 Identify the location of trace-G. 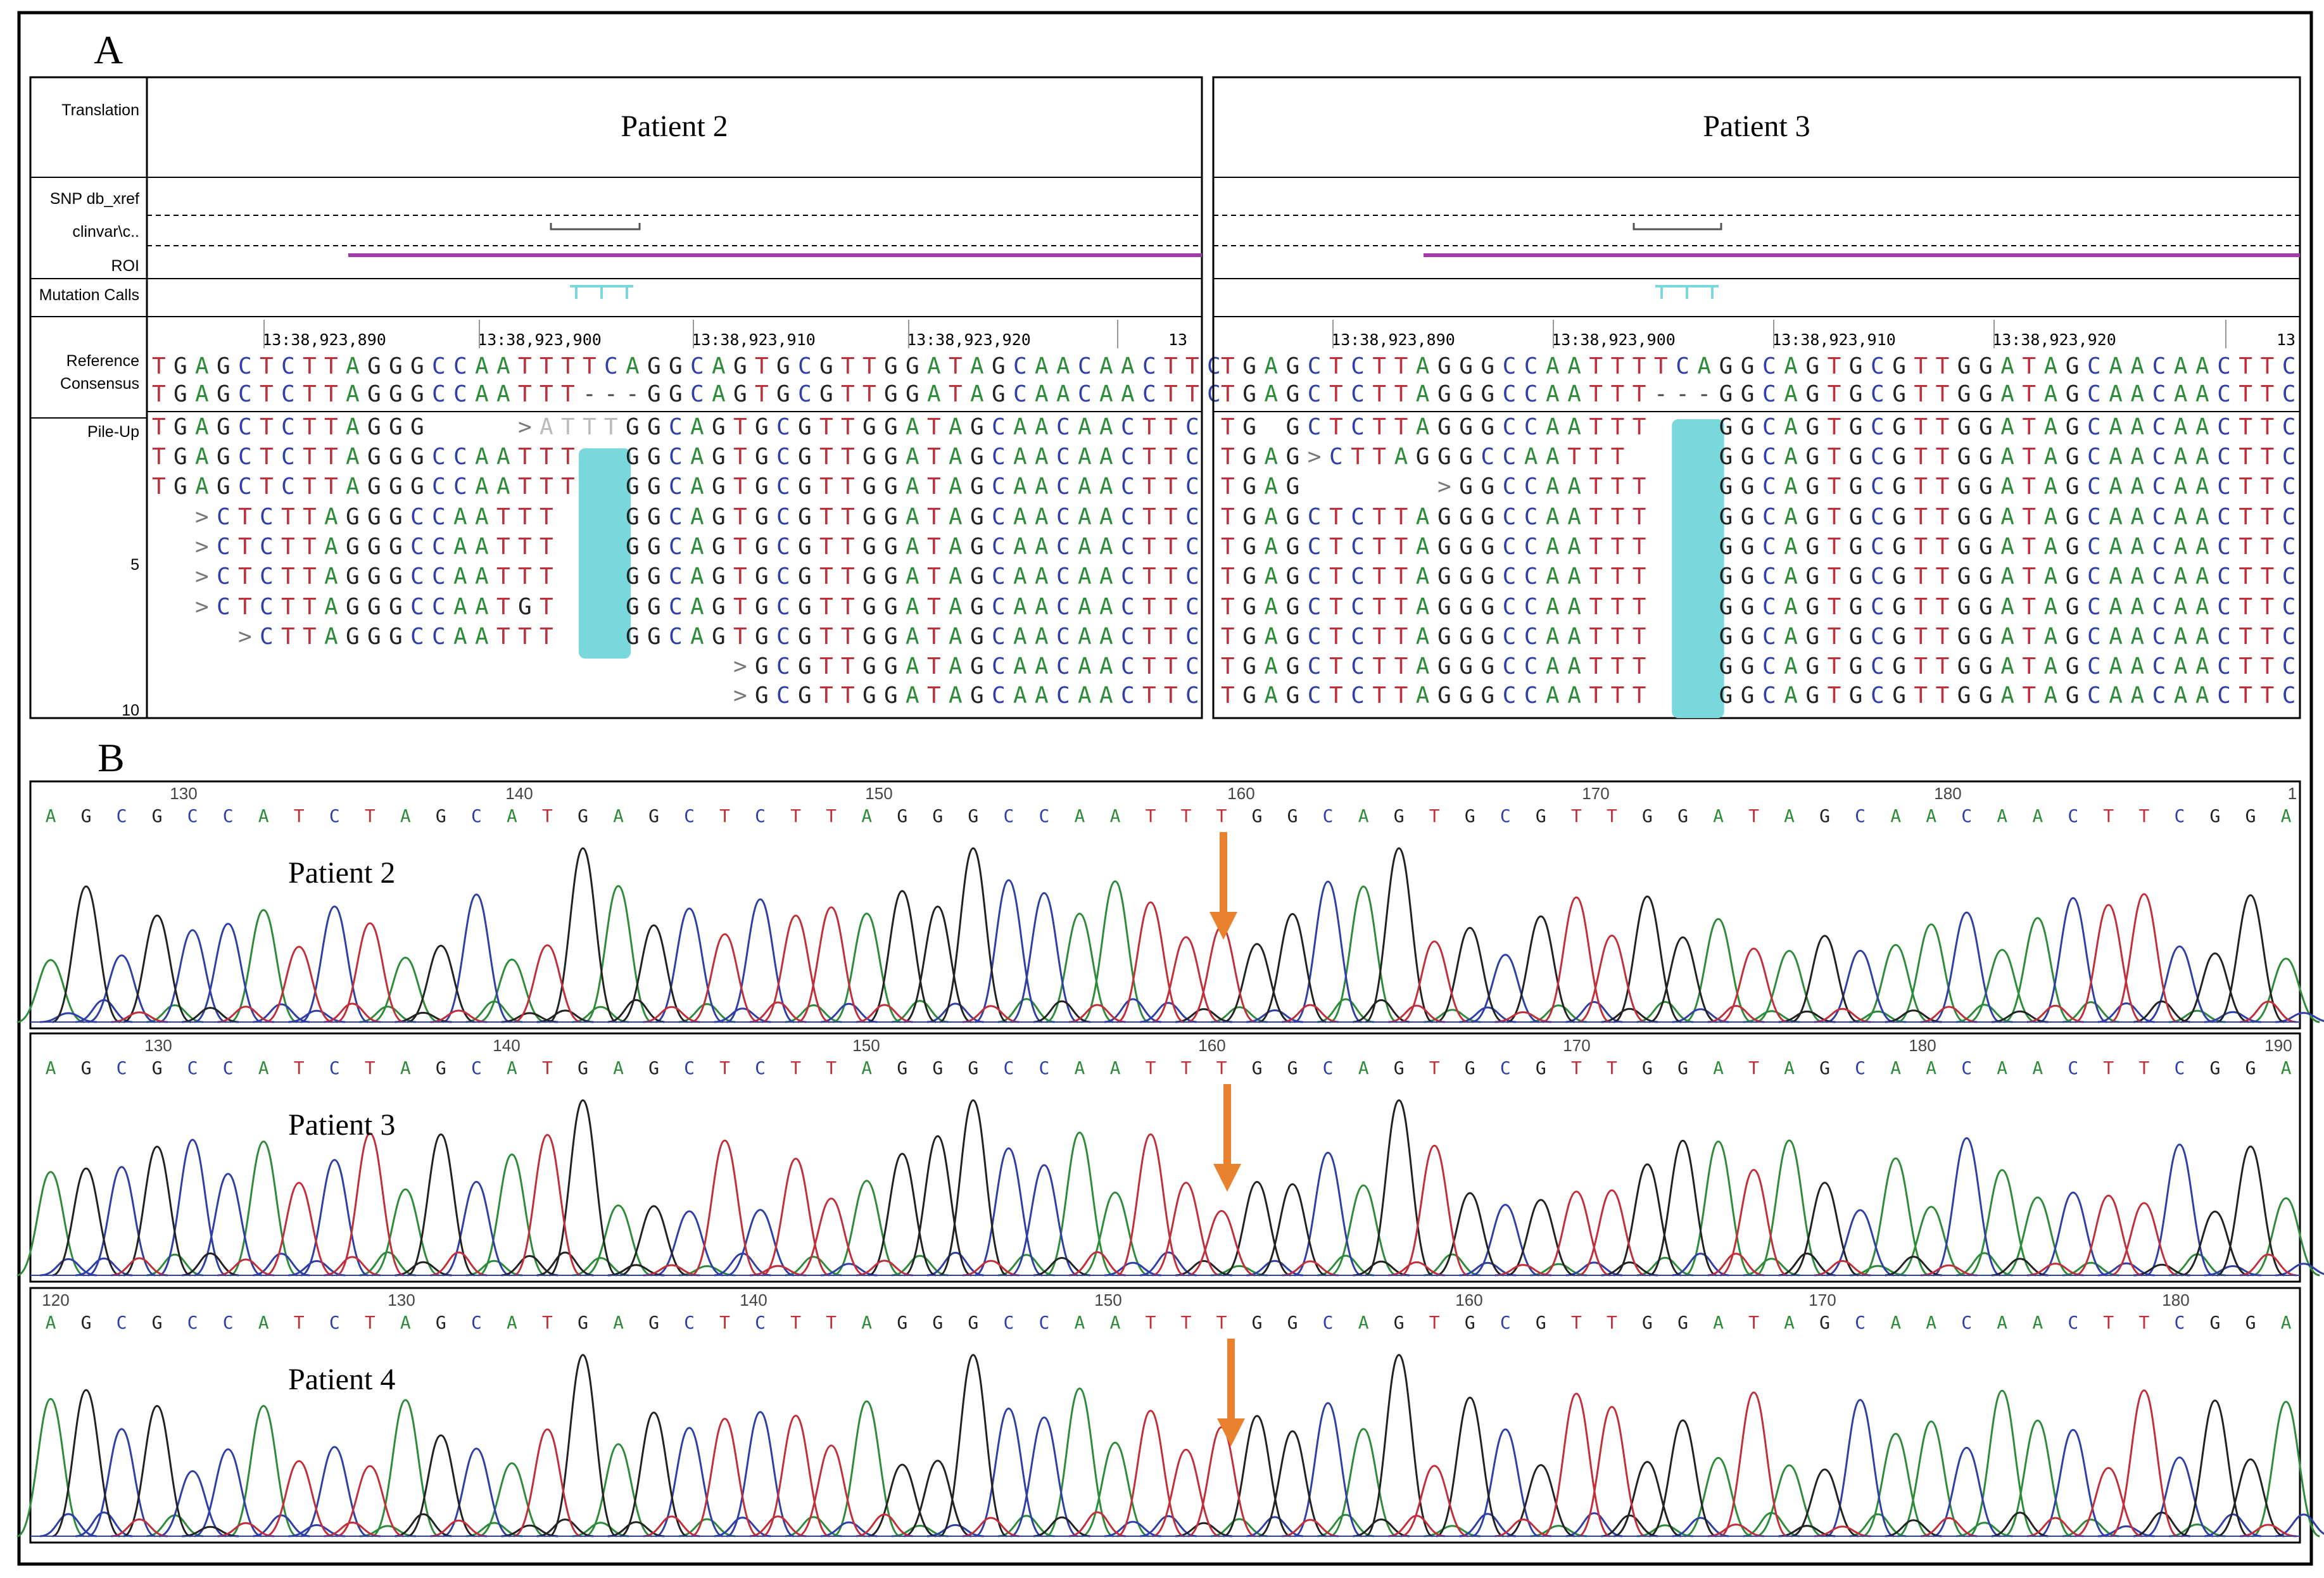
(1168, 1445).